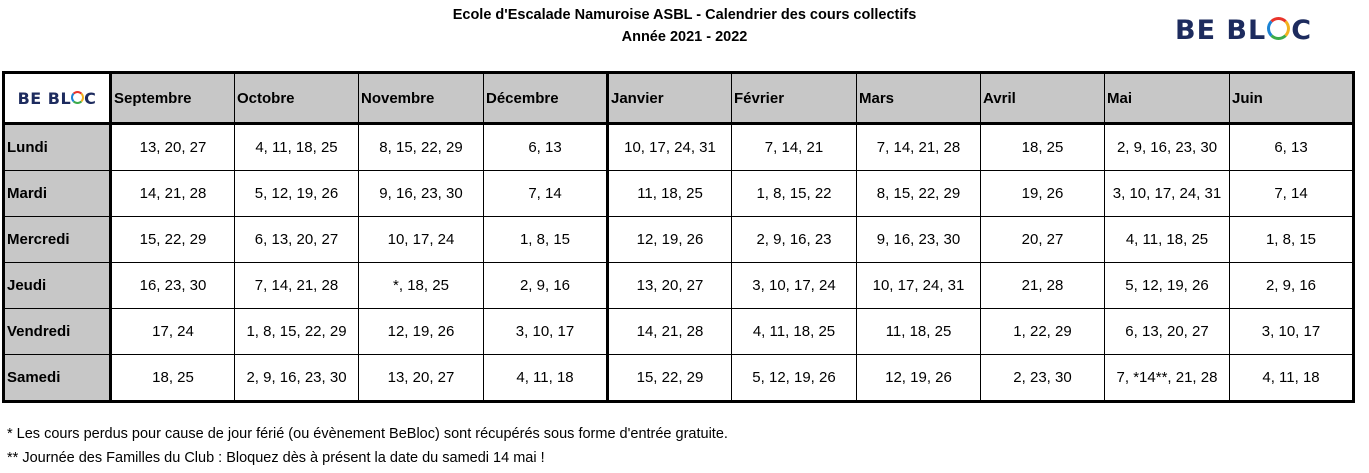  What do you see at coordinates (1042, 285) in the screenshot?
I see `date-cell: 21, 28` at bounding box center [1042, 285].